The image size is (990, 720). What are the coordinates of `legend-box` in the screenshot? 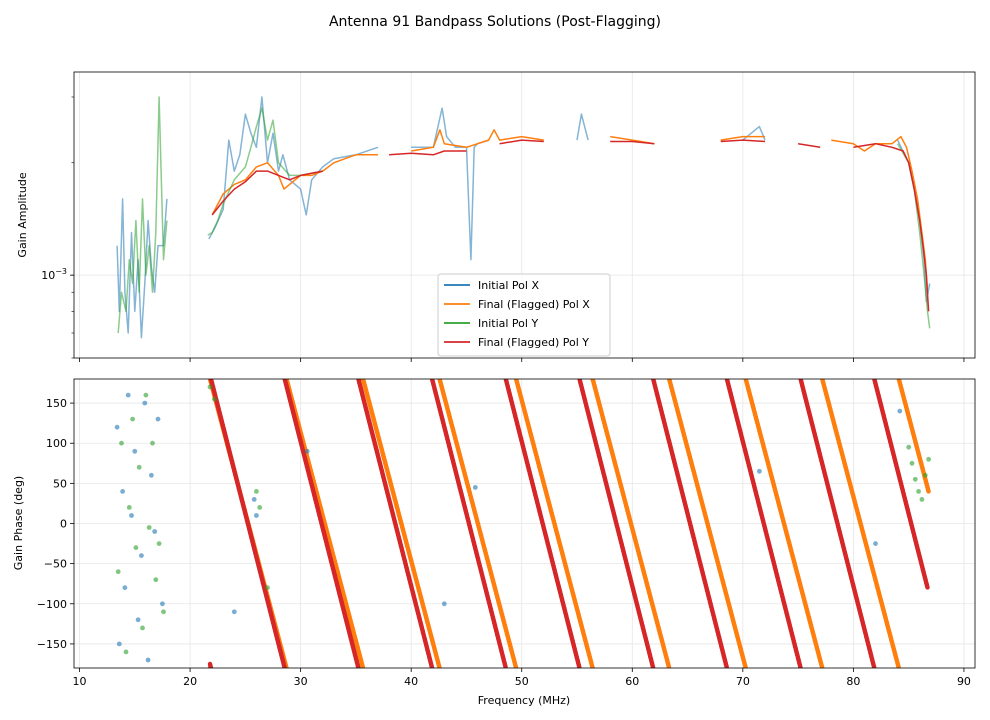 It's located at (524, 315).